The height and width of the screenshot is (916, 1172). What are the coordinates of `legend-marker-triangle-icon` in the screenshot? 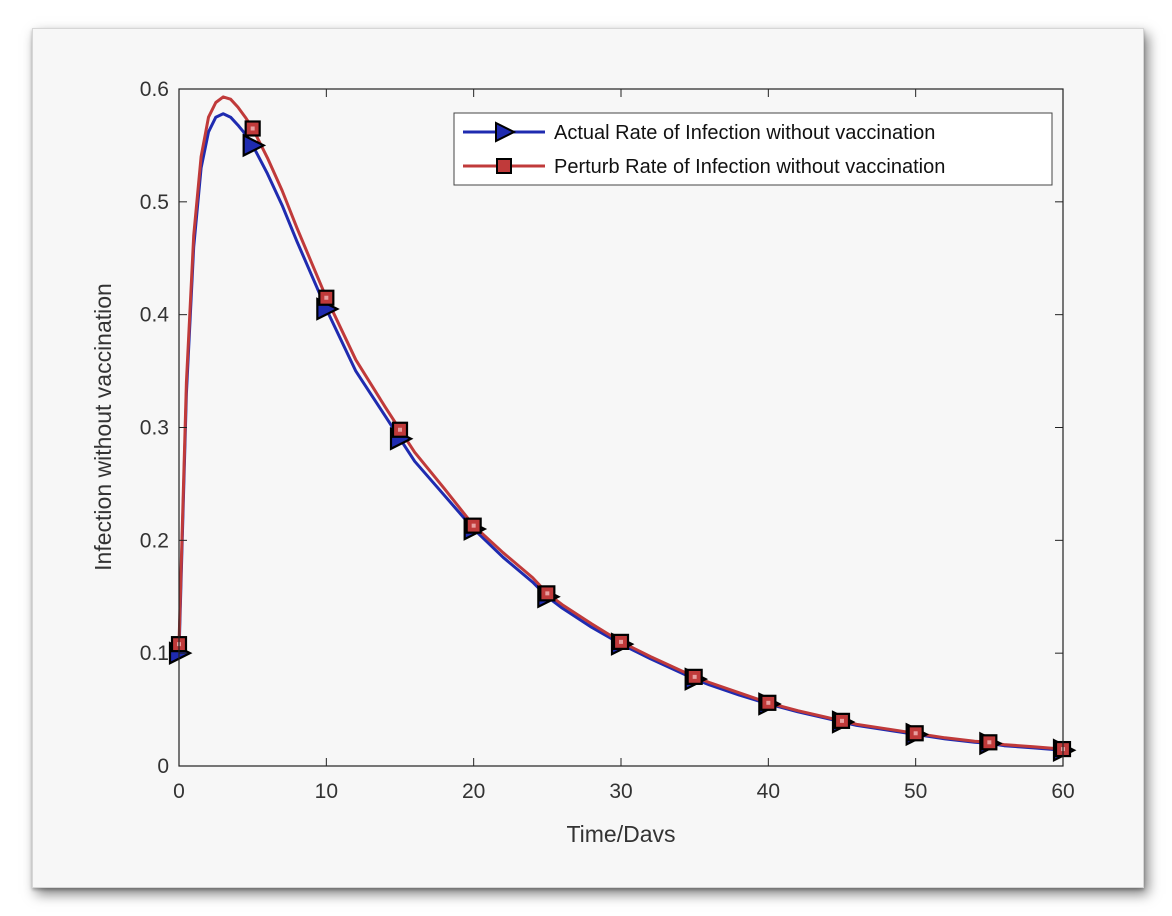 It's located at (506, 132).